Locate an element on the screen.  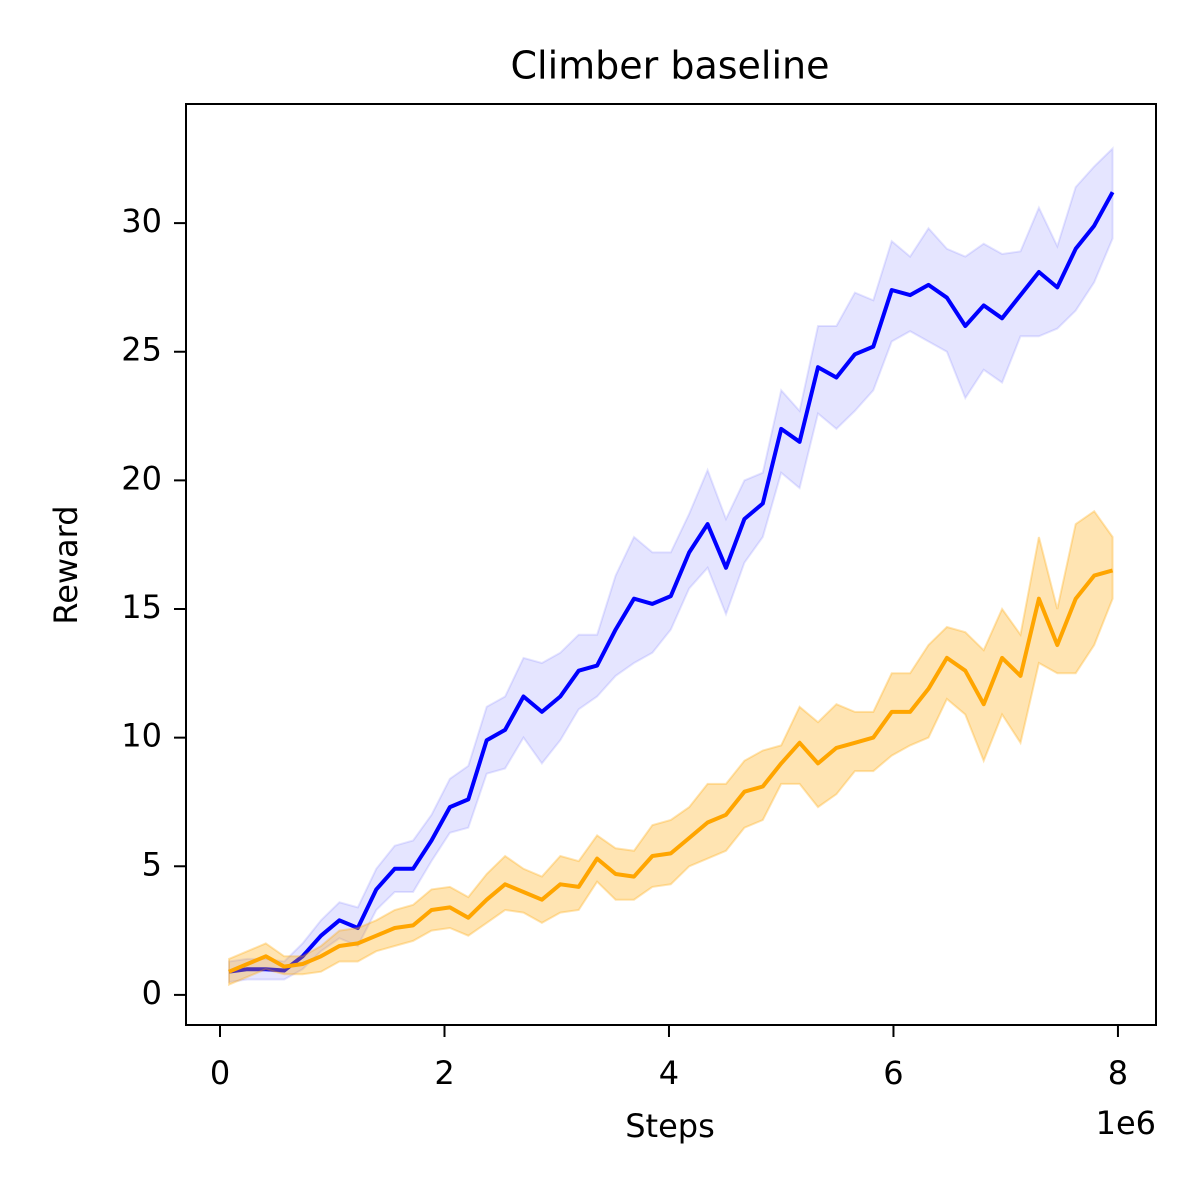
x-tick-label: 8 is located at coordinates (1118, 1073).